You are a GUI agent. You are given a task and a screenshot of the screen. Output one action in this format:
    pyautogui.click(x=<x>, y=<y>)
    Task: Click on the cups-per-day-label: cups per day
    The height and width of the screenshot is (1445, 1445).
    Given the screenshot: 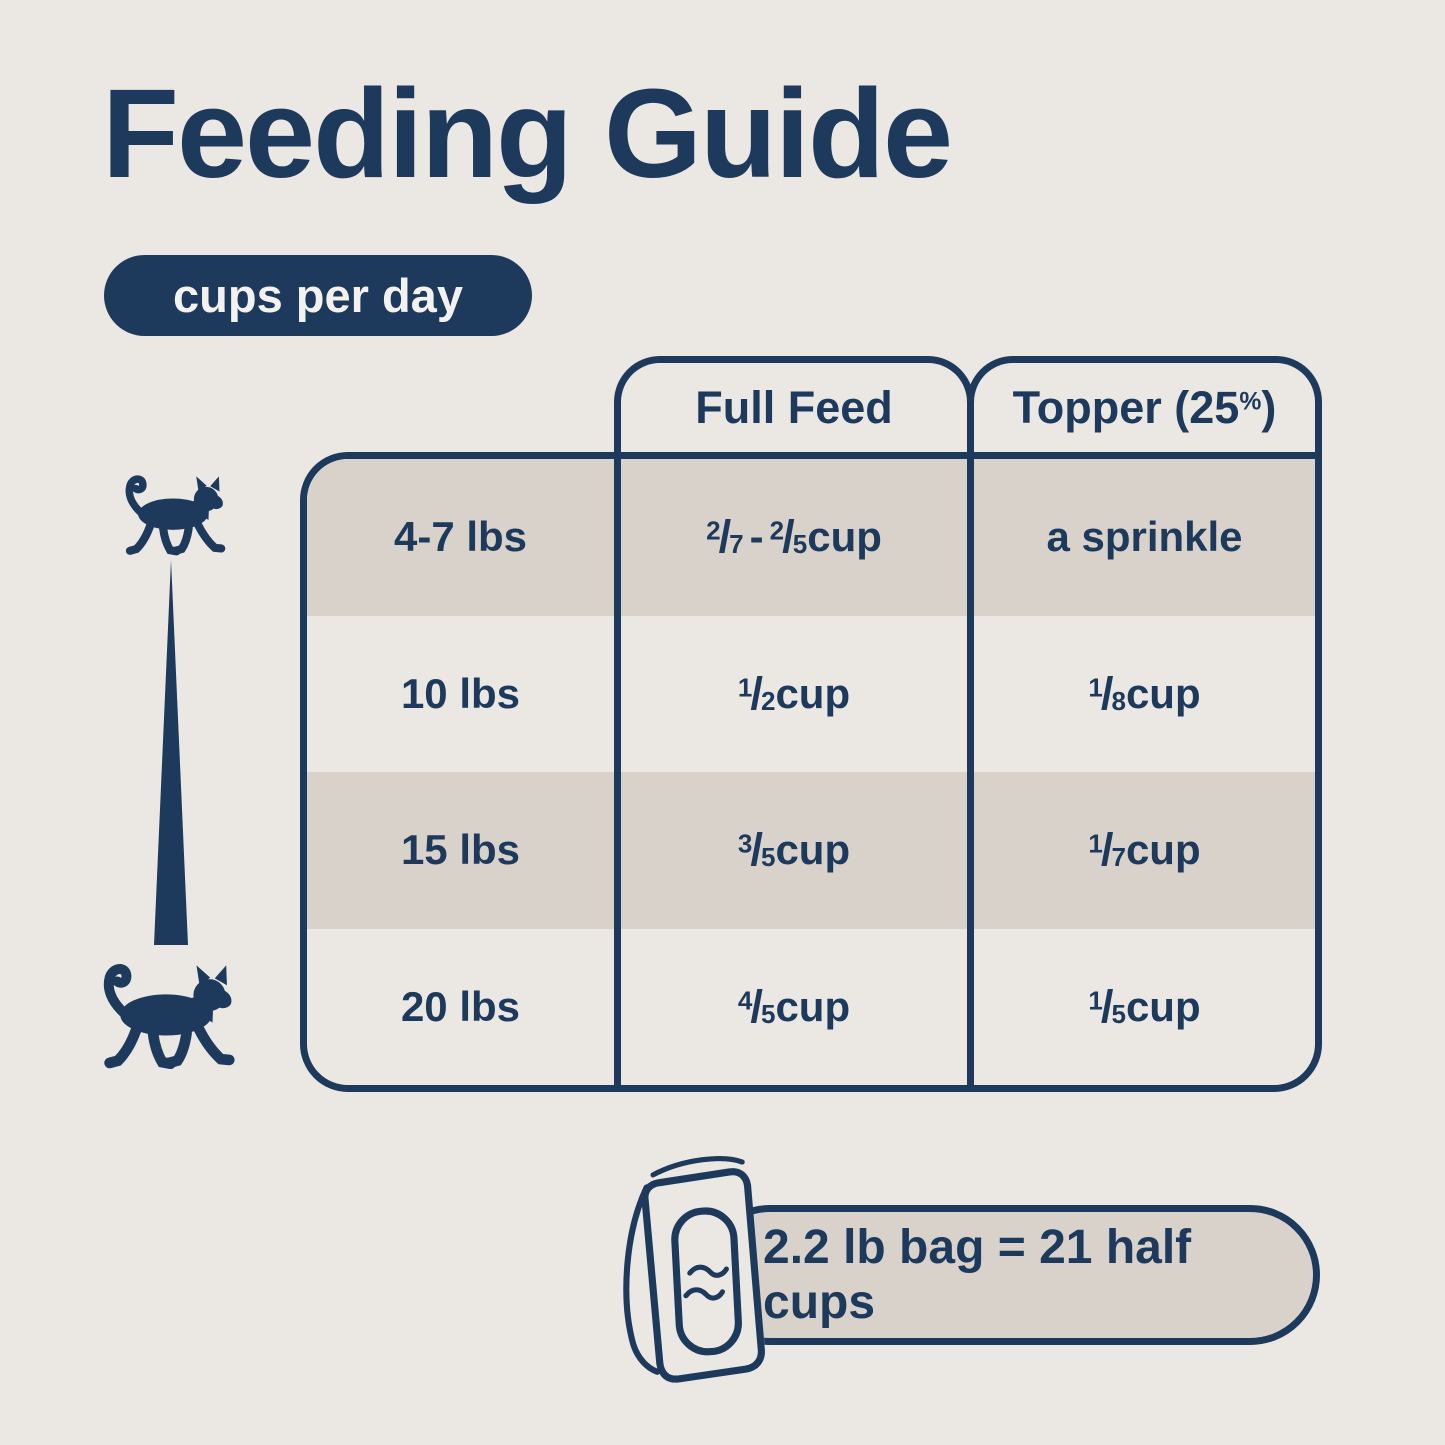 What is the action you would take?
    pyautogui.click(x=318, y=295)
    